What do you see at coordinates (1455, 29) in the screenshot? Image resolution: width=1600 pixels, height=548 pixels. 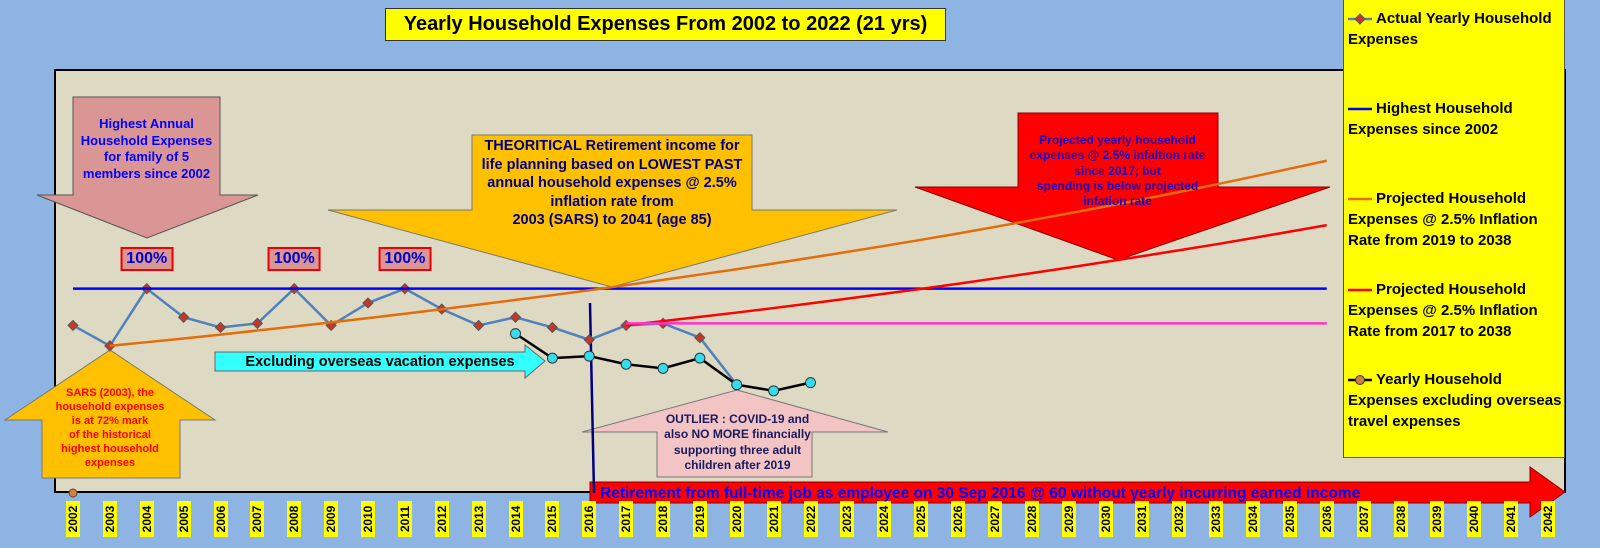 I see `legend-item: Actual Yearly Household Expenses` at bounding box center [1455, 29].